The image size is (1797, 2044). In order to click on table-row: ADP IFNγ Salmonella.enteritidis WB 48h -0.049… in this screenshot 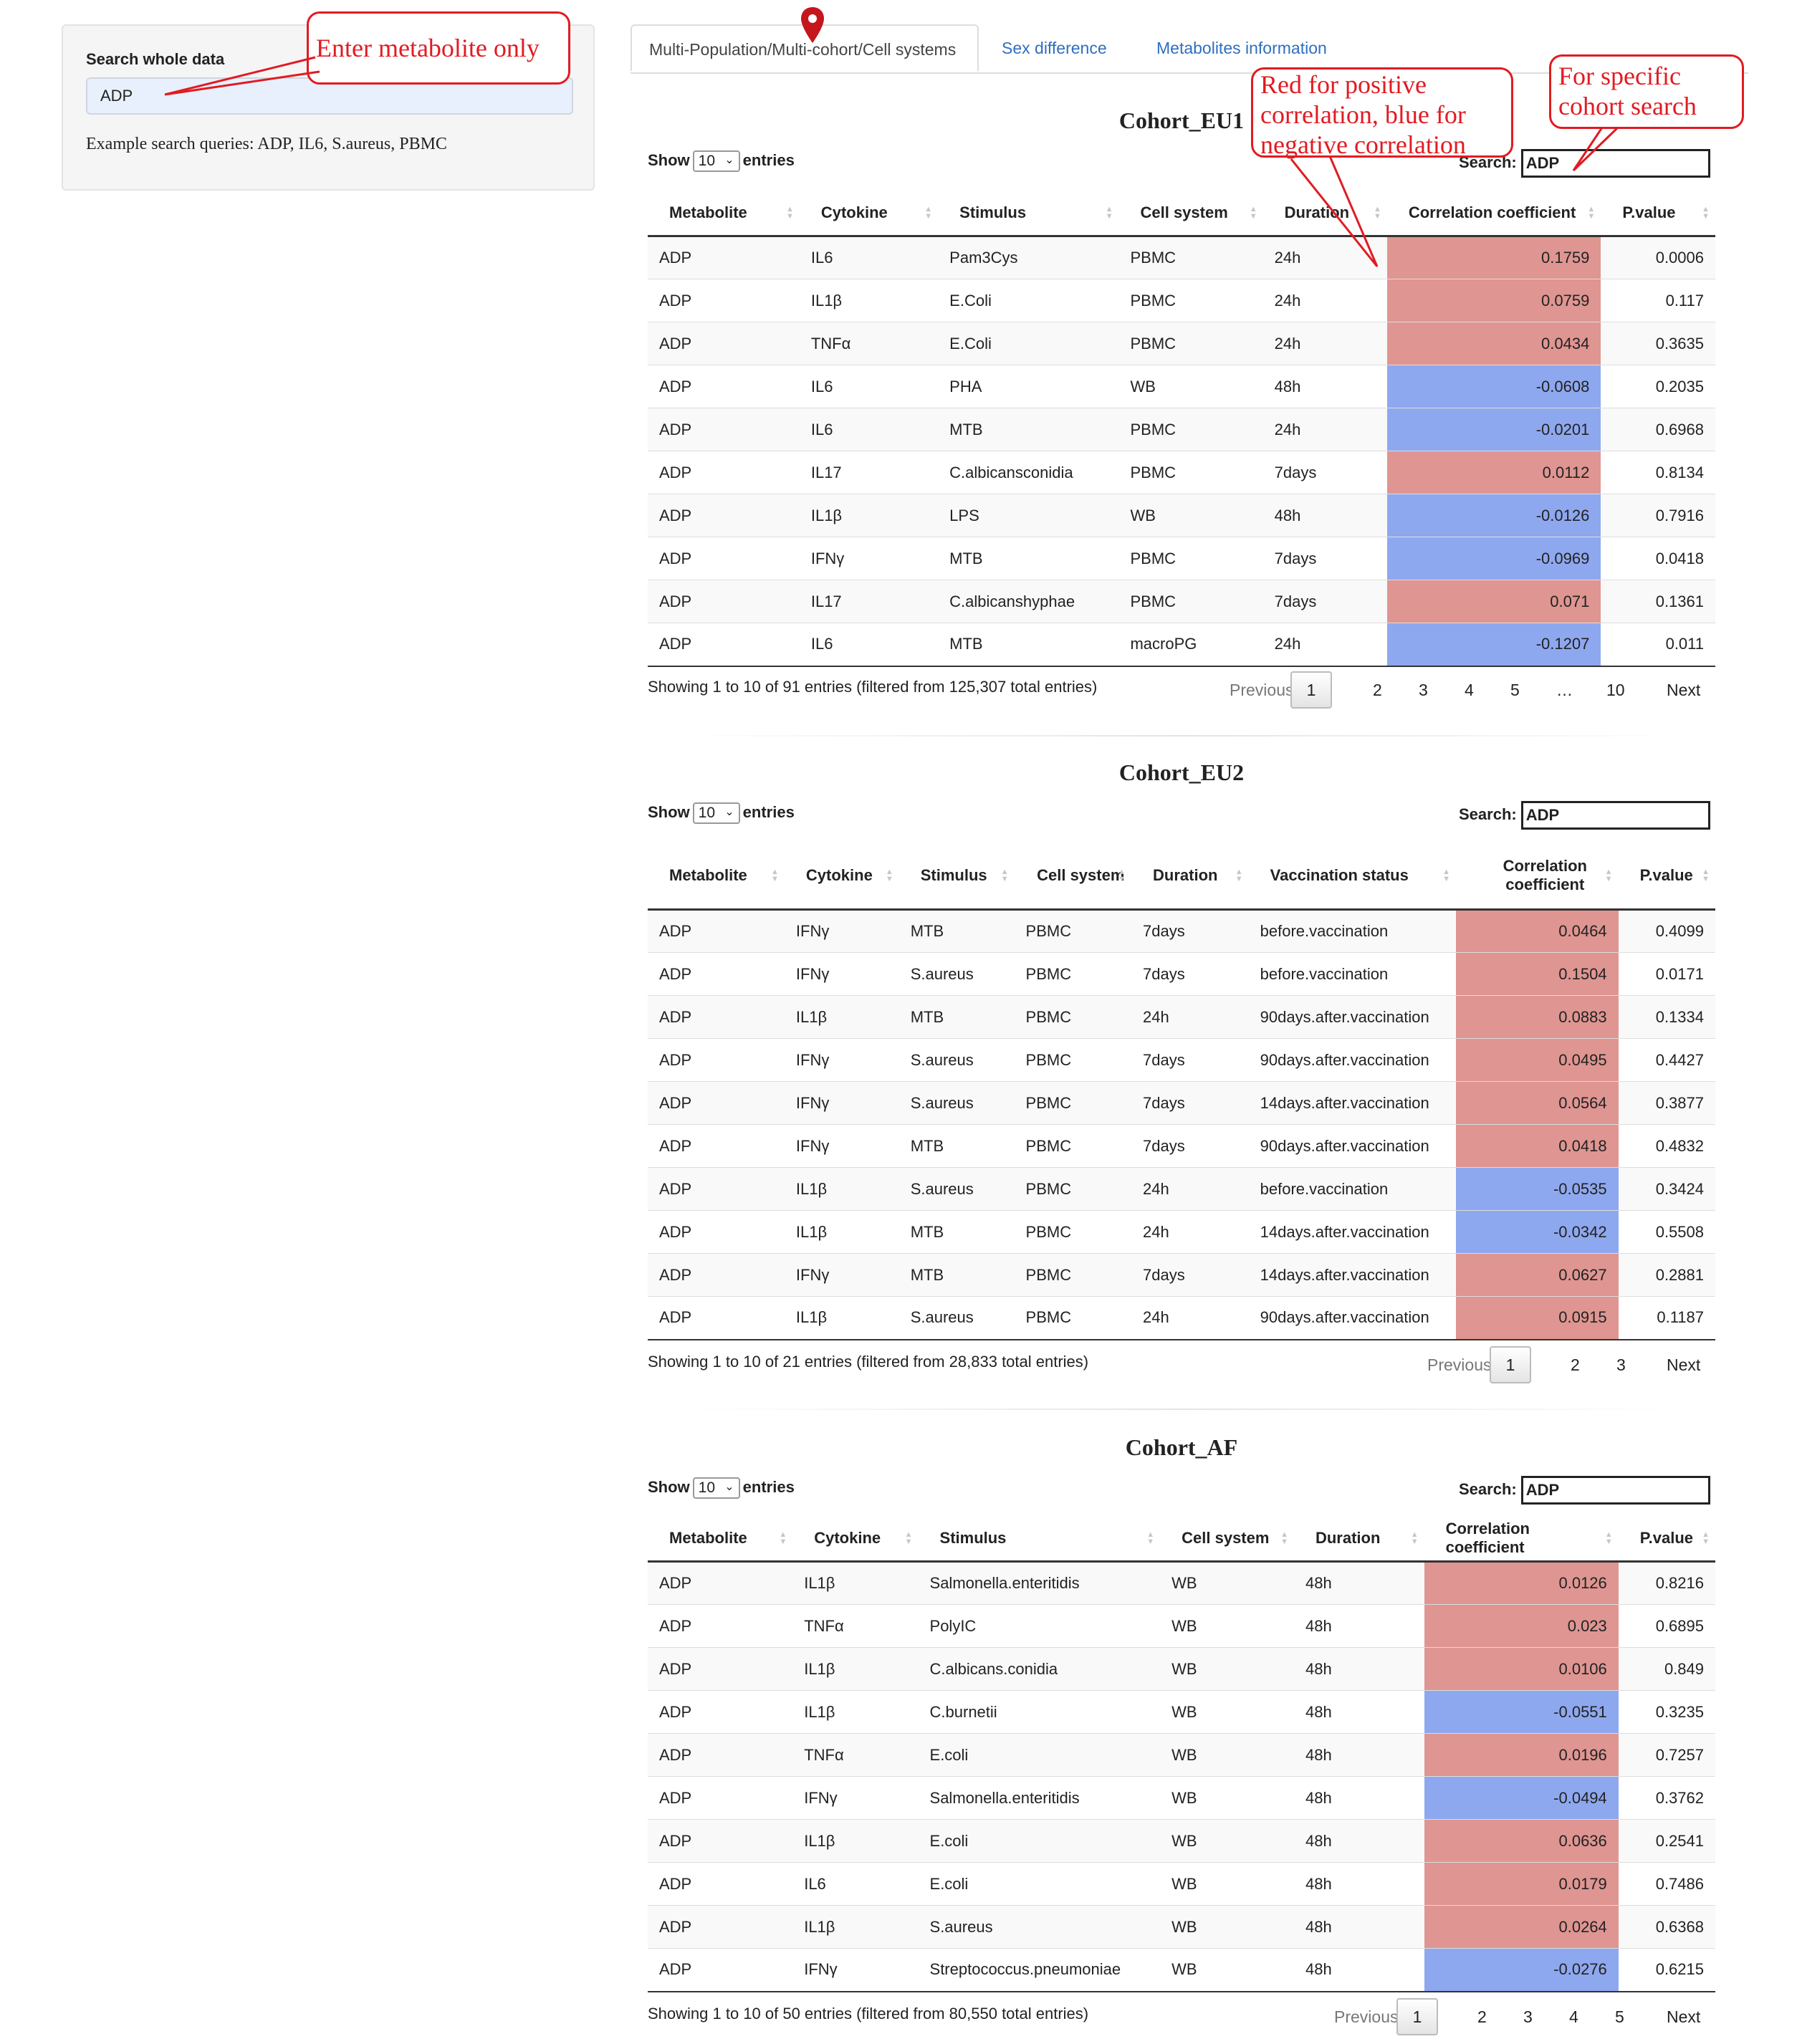, I will do `click(1181, 1798)`.